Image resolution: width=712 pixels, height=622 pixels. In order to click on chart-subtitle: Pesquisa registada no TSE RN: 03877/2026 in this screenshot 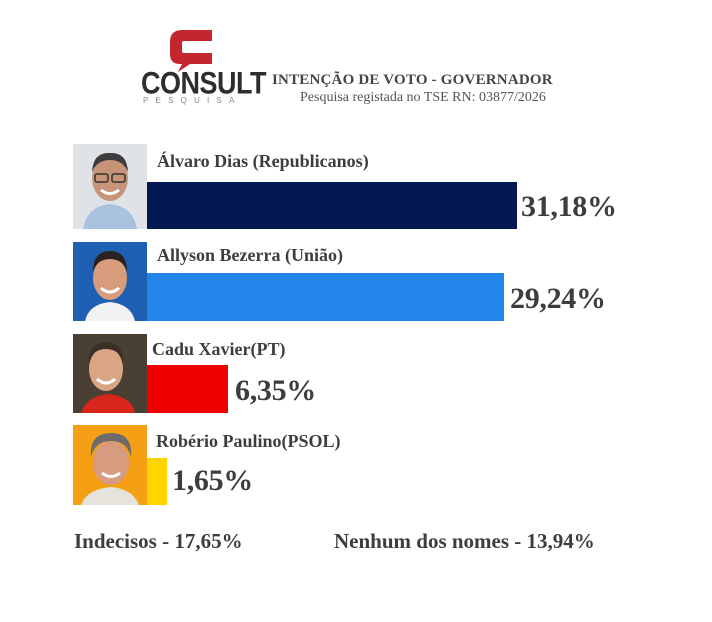, I will do `click(423, 97)`.